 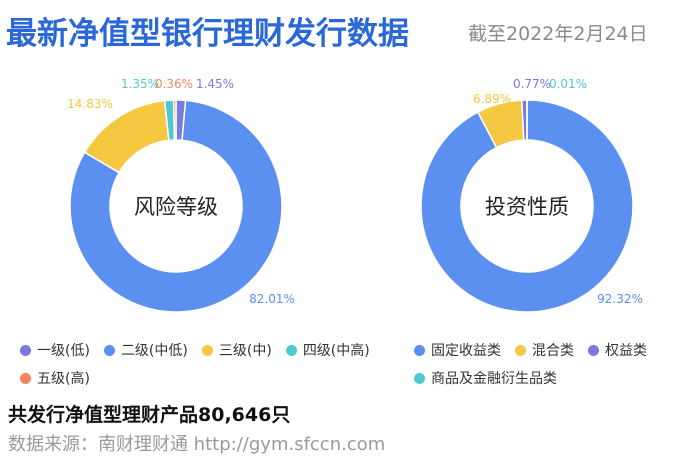 I want to click on legend-label: 三级(中), so click(x=245, y=351).